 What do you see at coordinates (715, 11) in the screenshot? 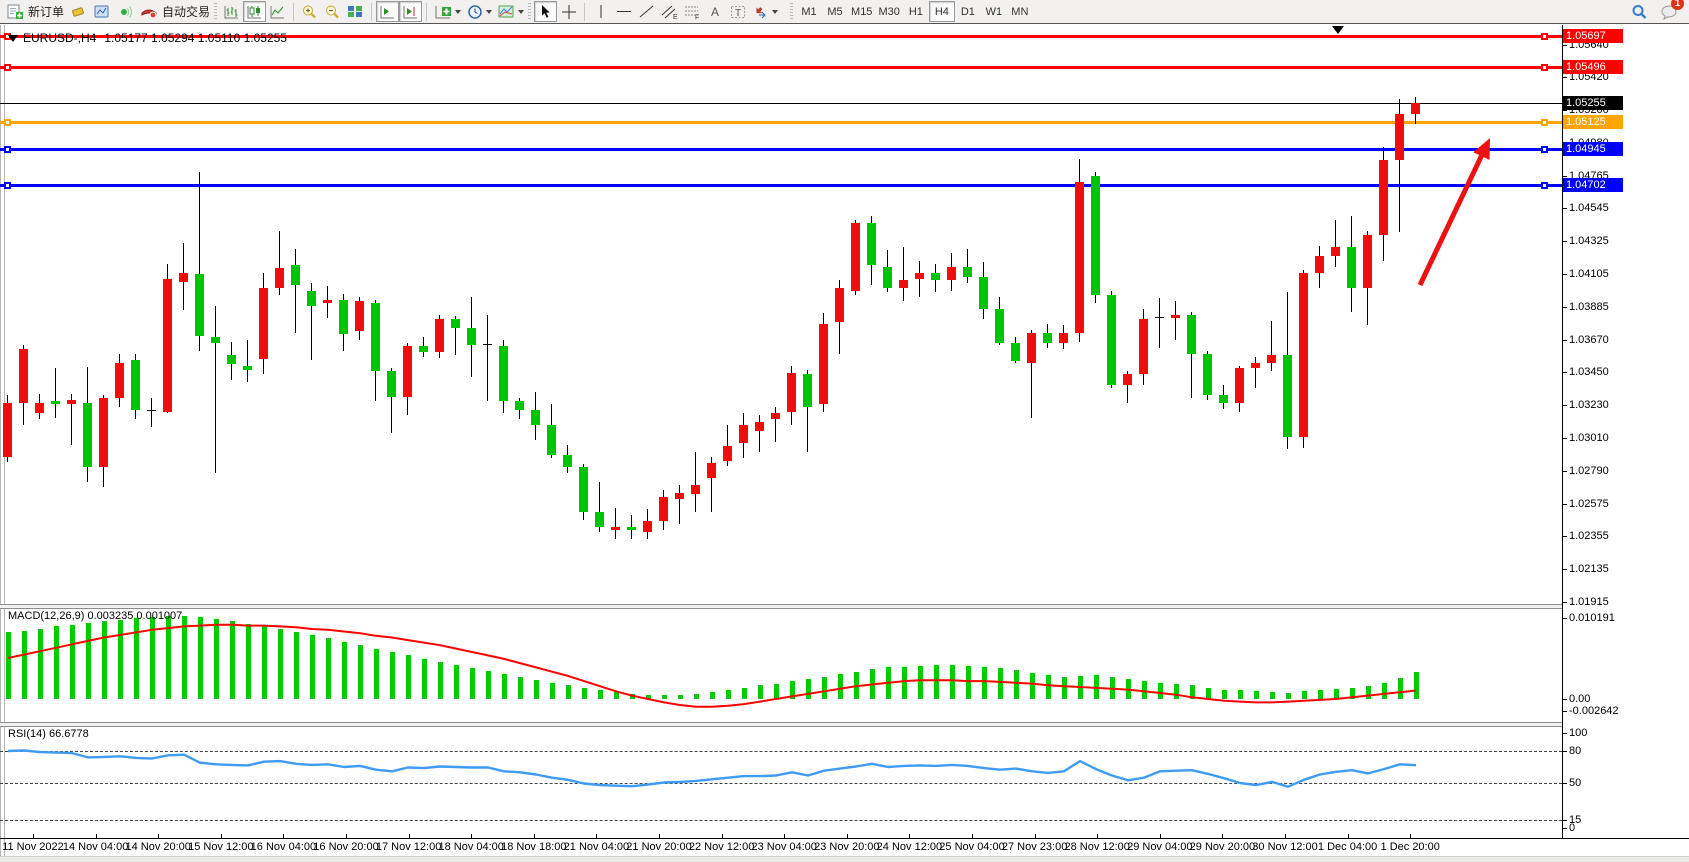
I see `text-tool: A` at bounding box center [715, 11].